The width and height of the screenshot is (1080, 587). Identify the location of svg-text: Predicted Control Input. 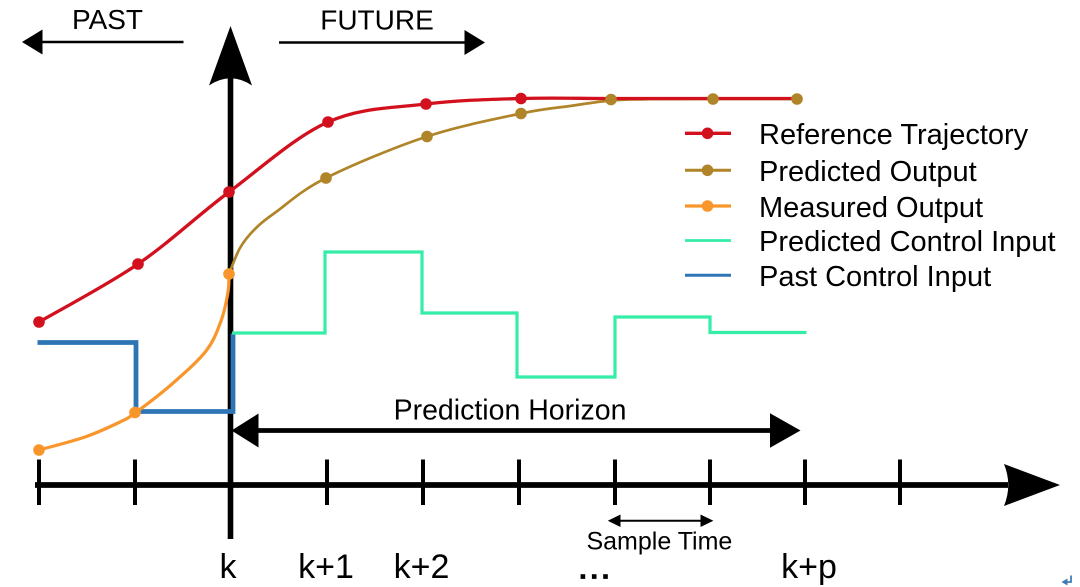
(907, 242).